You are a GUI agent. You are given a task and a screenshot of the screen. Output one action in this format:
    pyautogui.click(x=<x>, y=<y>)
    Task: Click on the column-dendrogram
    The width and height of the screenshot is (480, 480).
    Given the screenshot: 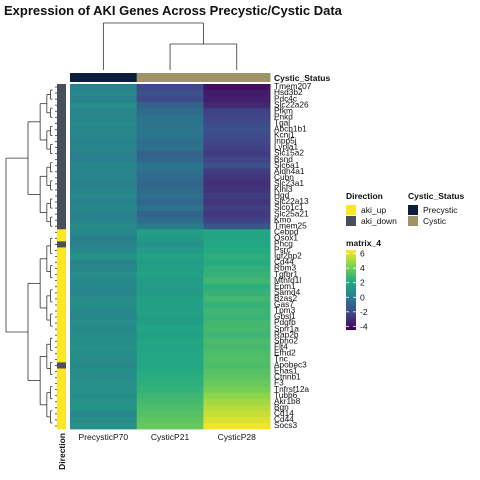 What is the action you would take?
    pyautogui.click(x=170, y=46)
    